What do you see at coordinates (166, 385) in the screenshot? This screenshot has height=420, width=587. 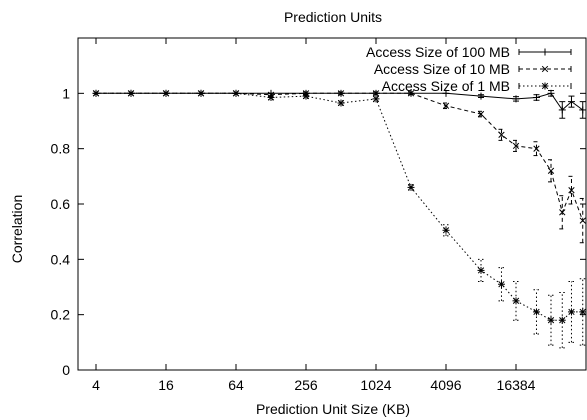 I see `x-tick-label: 16` at bounding box center [166, 385].